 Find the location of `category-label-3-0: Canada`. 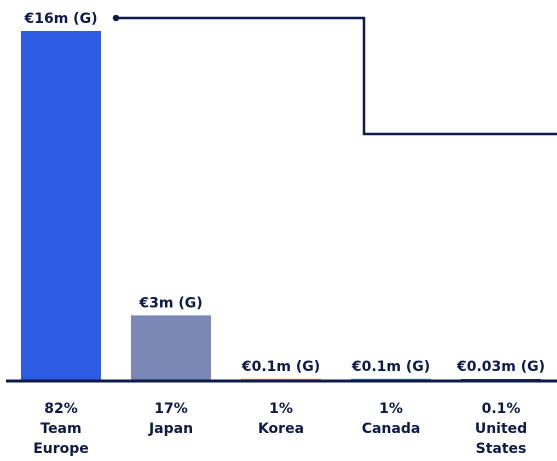

category-label-3-0: Canada is located at coordinates (391, 429).